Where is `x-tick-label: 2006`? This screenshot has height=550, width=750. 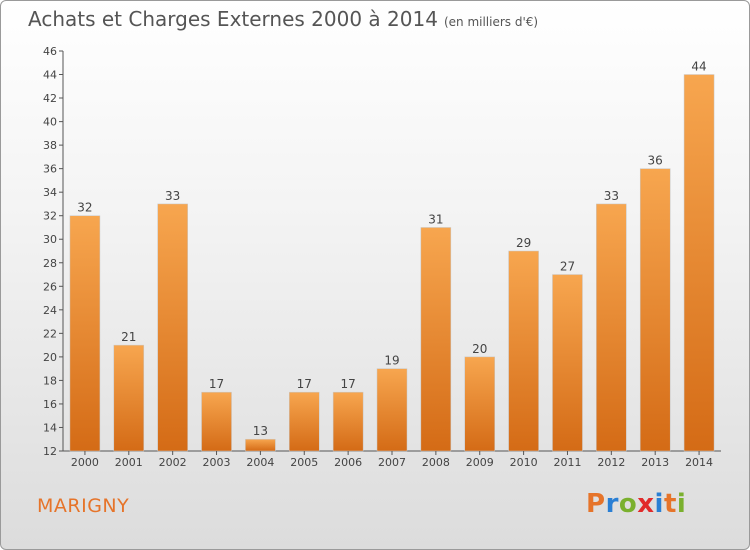
x-tick-label: 2006 is located at coordinates (348, 462).